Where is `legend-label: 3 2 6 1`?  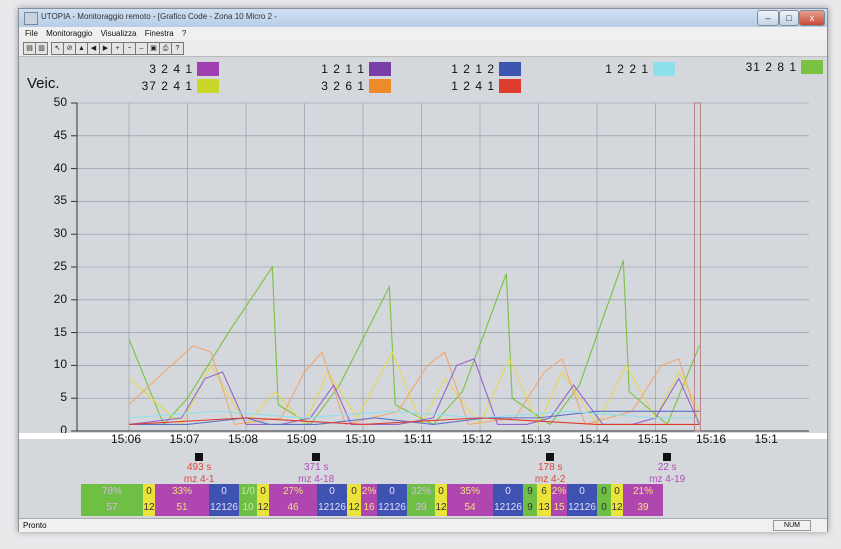
legend-label: 3 2 6 1 is located at coordinates (343, 86).